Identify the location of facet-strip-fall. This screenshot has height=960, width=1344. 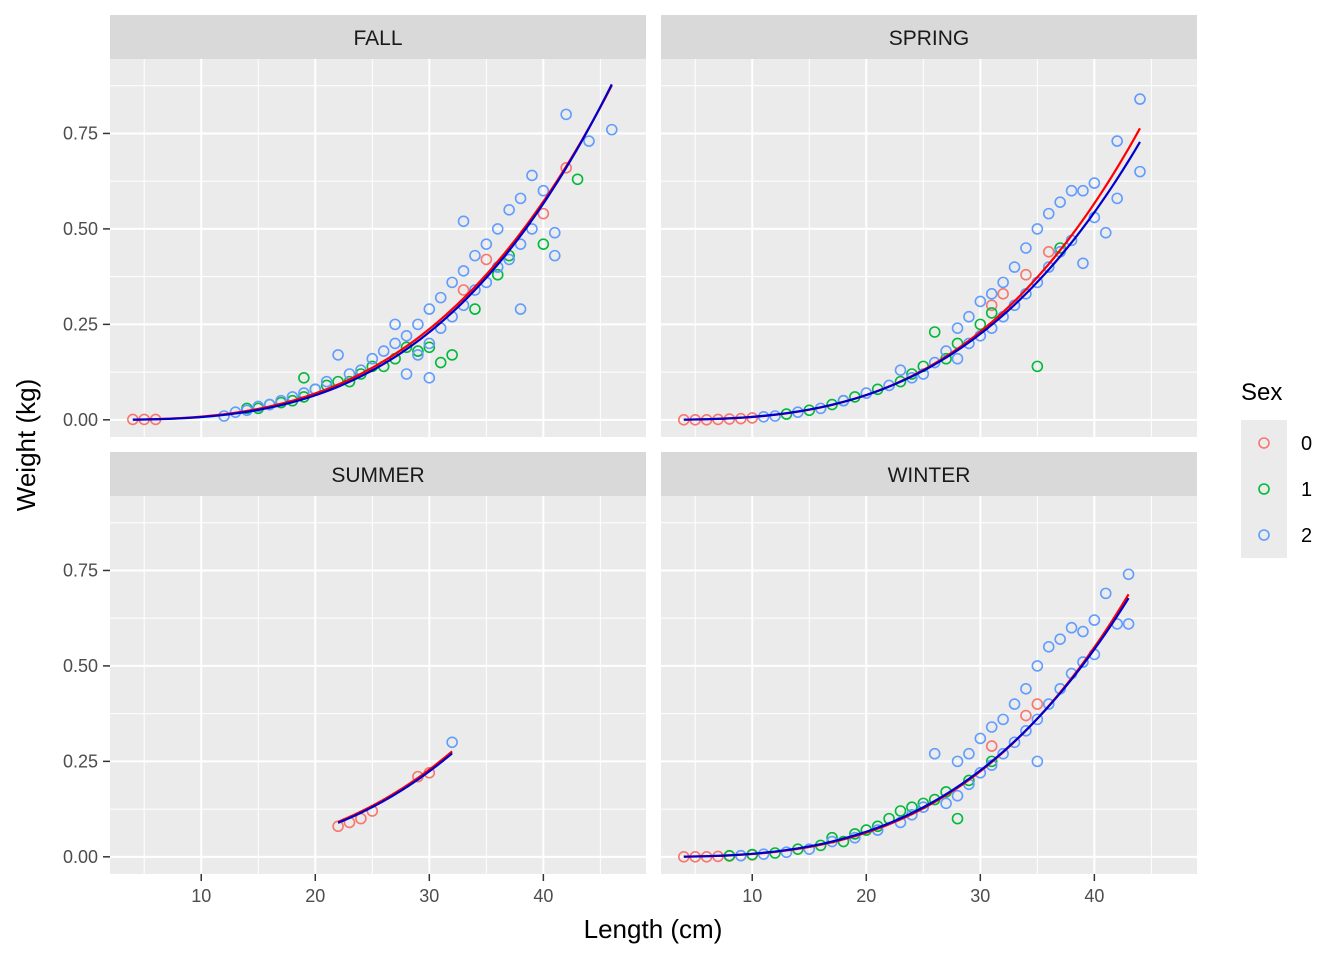
(378, 37).